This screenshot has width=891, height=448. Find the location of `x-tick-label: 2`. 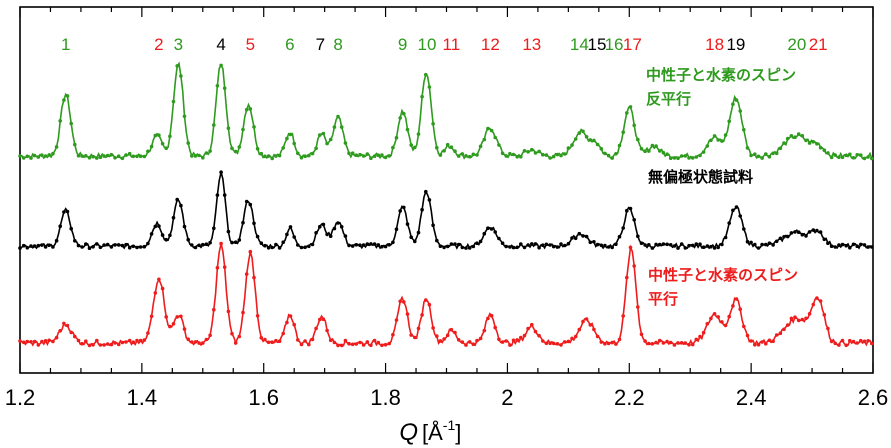

x-tick-label: 2 is located at coordinates (507, 397).